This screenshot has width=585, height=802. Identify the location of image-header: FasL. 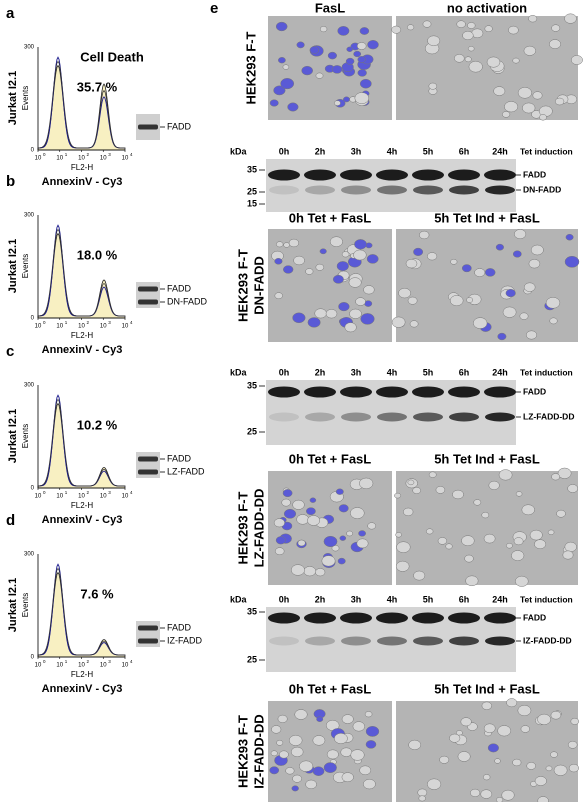
(330, 7).